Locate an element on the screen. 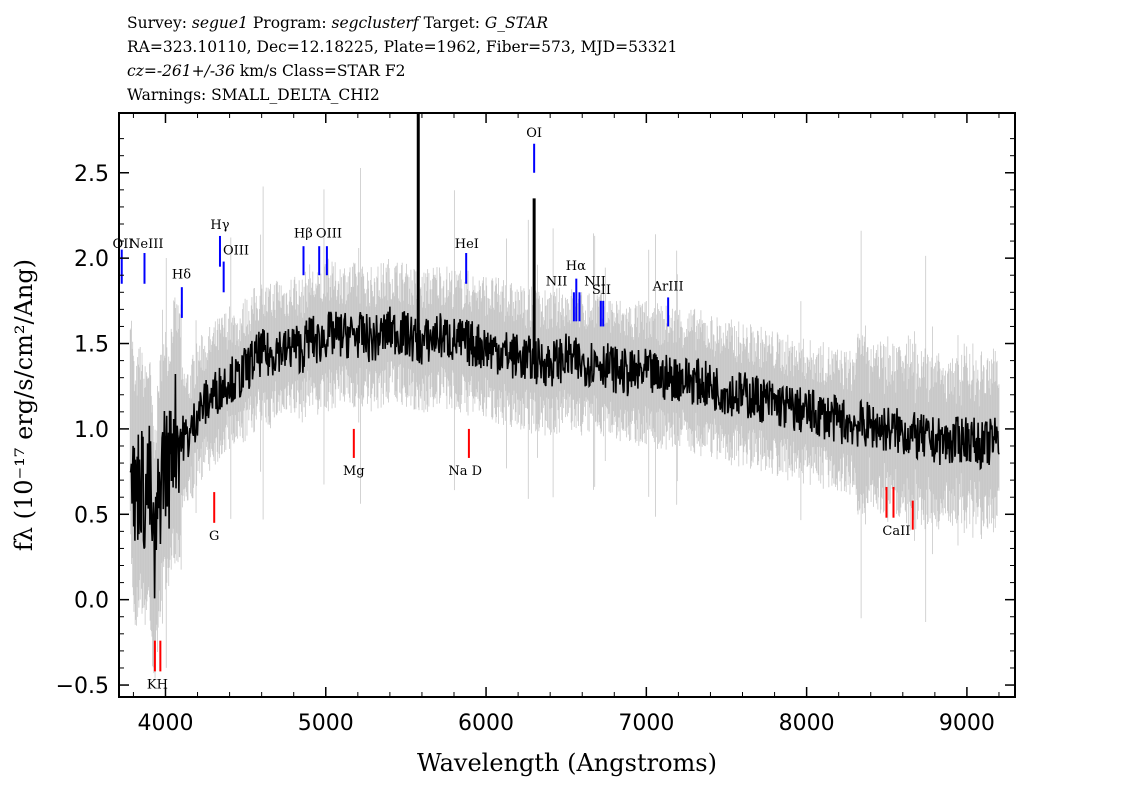 Image resolution: width=1134 pixels, height=810 pixels. emission-line-label: OII is located at coordinates (123, 244).